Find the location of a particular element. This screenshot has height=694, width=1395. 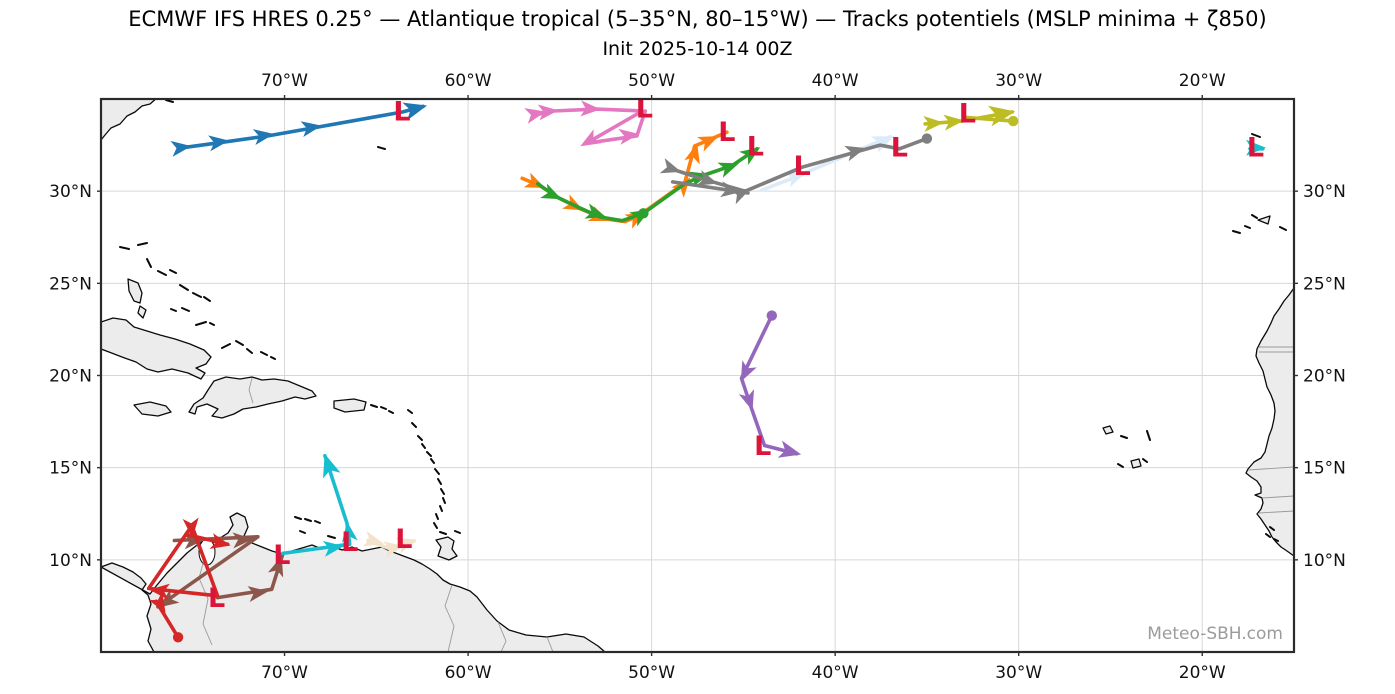

x-tick-label-top: 30°W is located at coordinates (1018, 81).